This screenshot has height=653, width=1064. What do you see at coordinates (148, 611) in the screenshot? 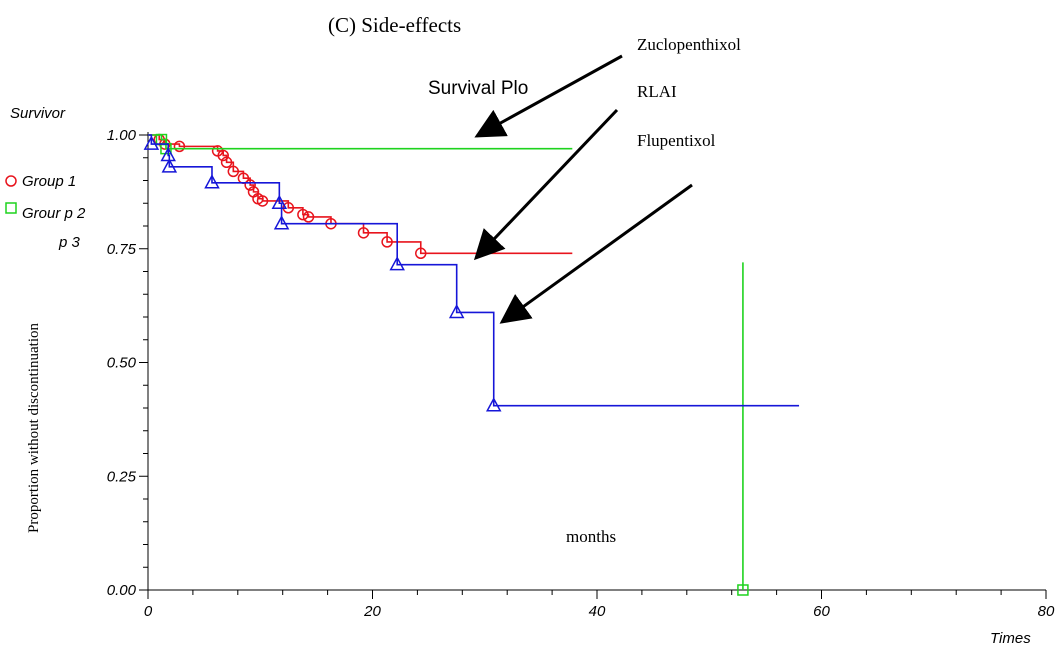
I see `x-tick-label: 0` at bounding box center [148, 611].